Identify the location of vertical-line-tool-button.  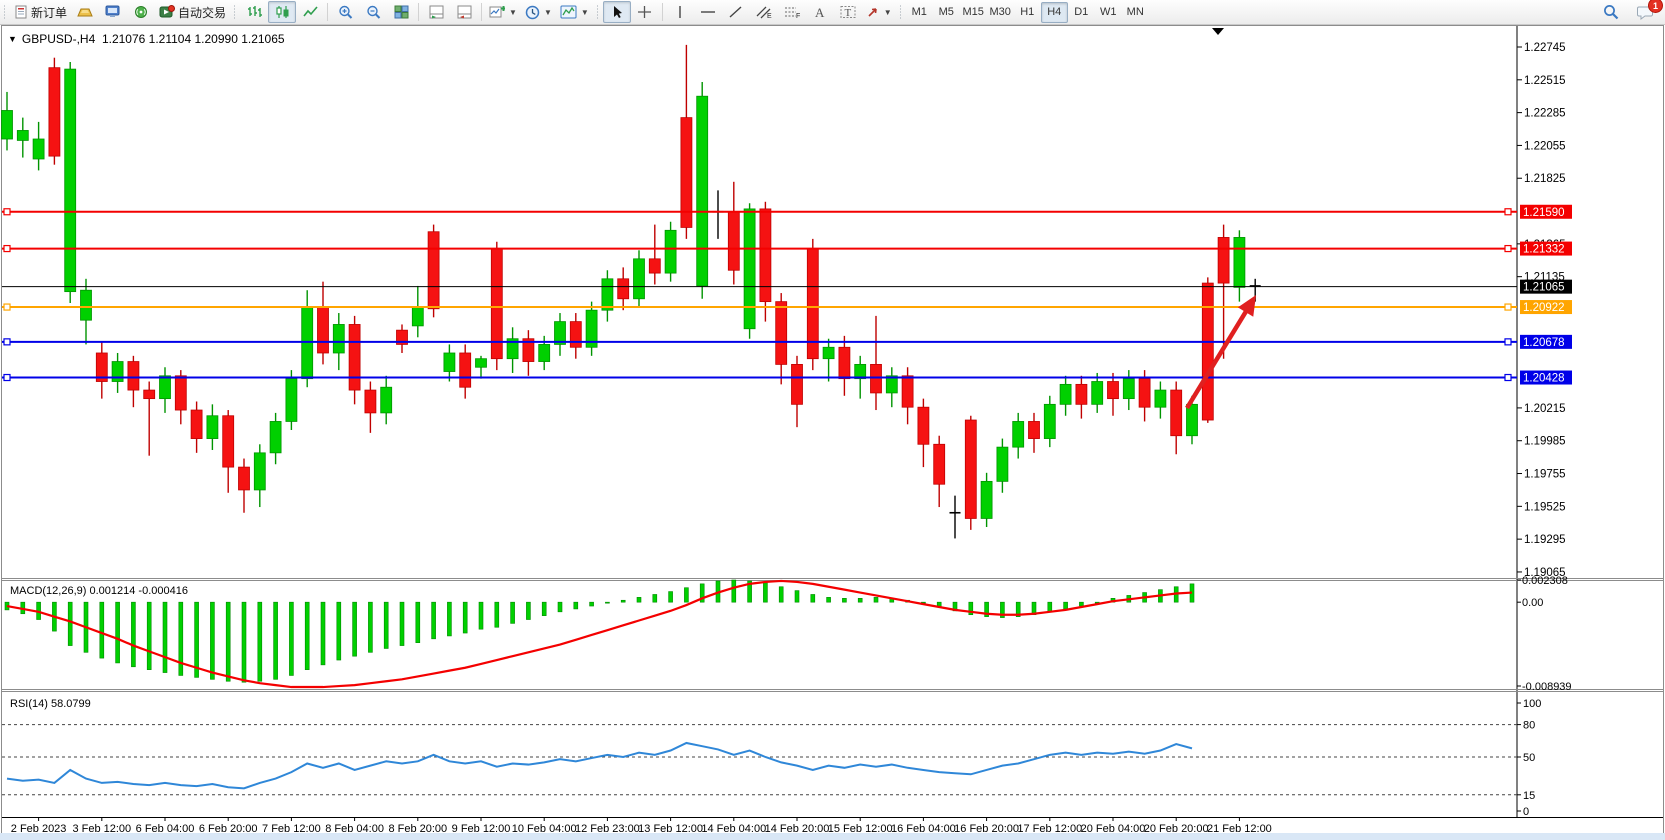
(680, 12).